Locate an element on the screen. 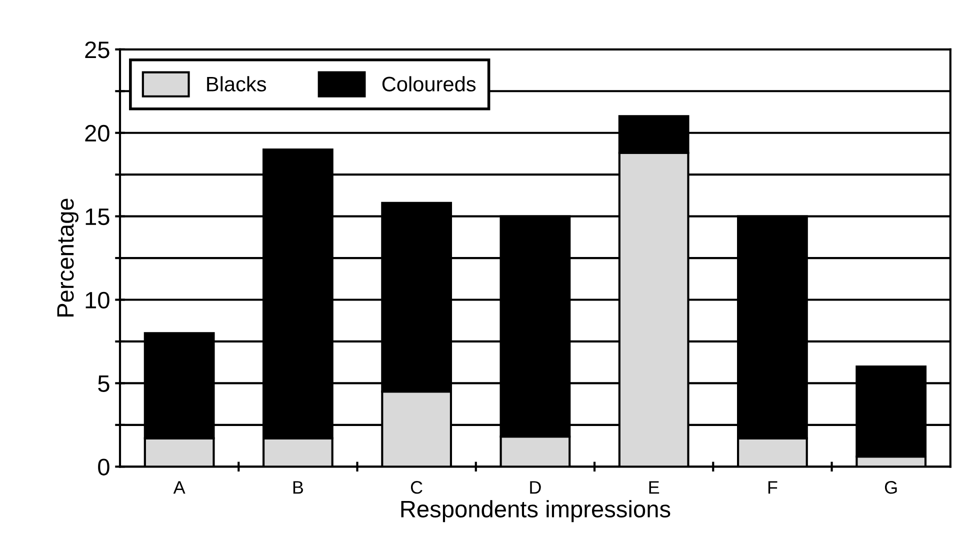  x-tick-label: B is located at coordinates (298, 487).